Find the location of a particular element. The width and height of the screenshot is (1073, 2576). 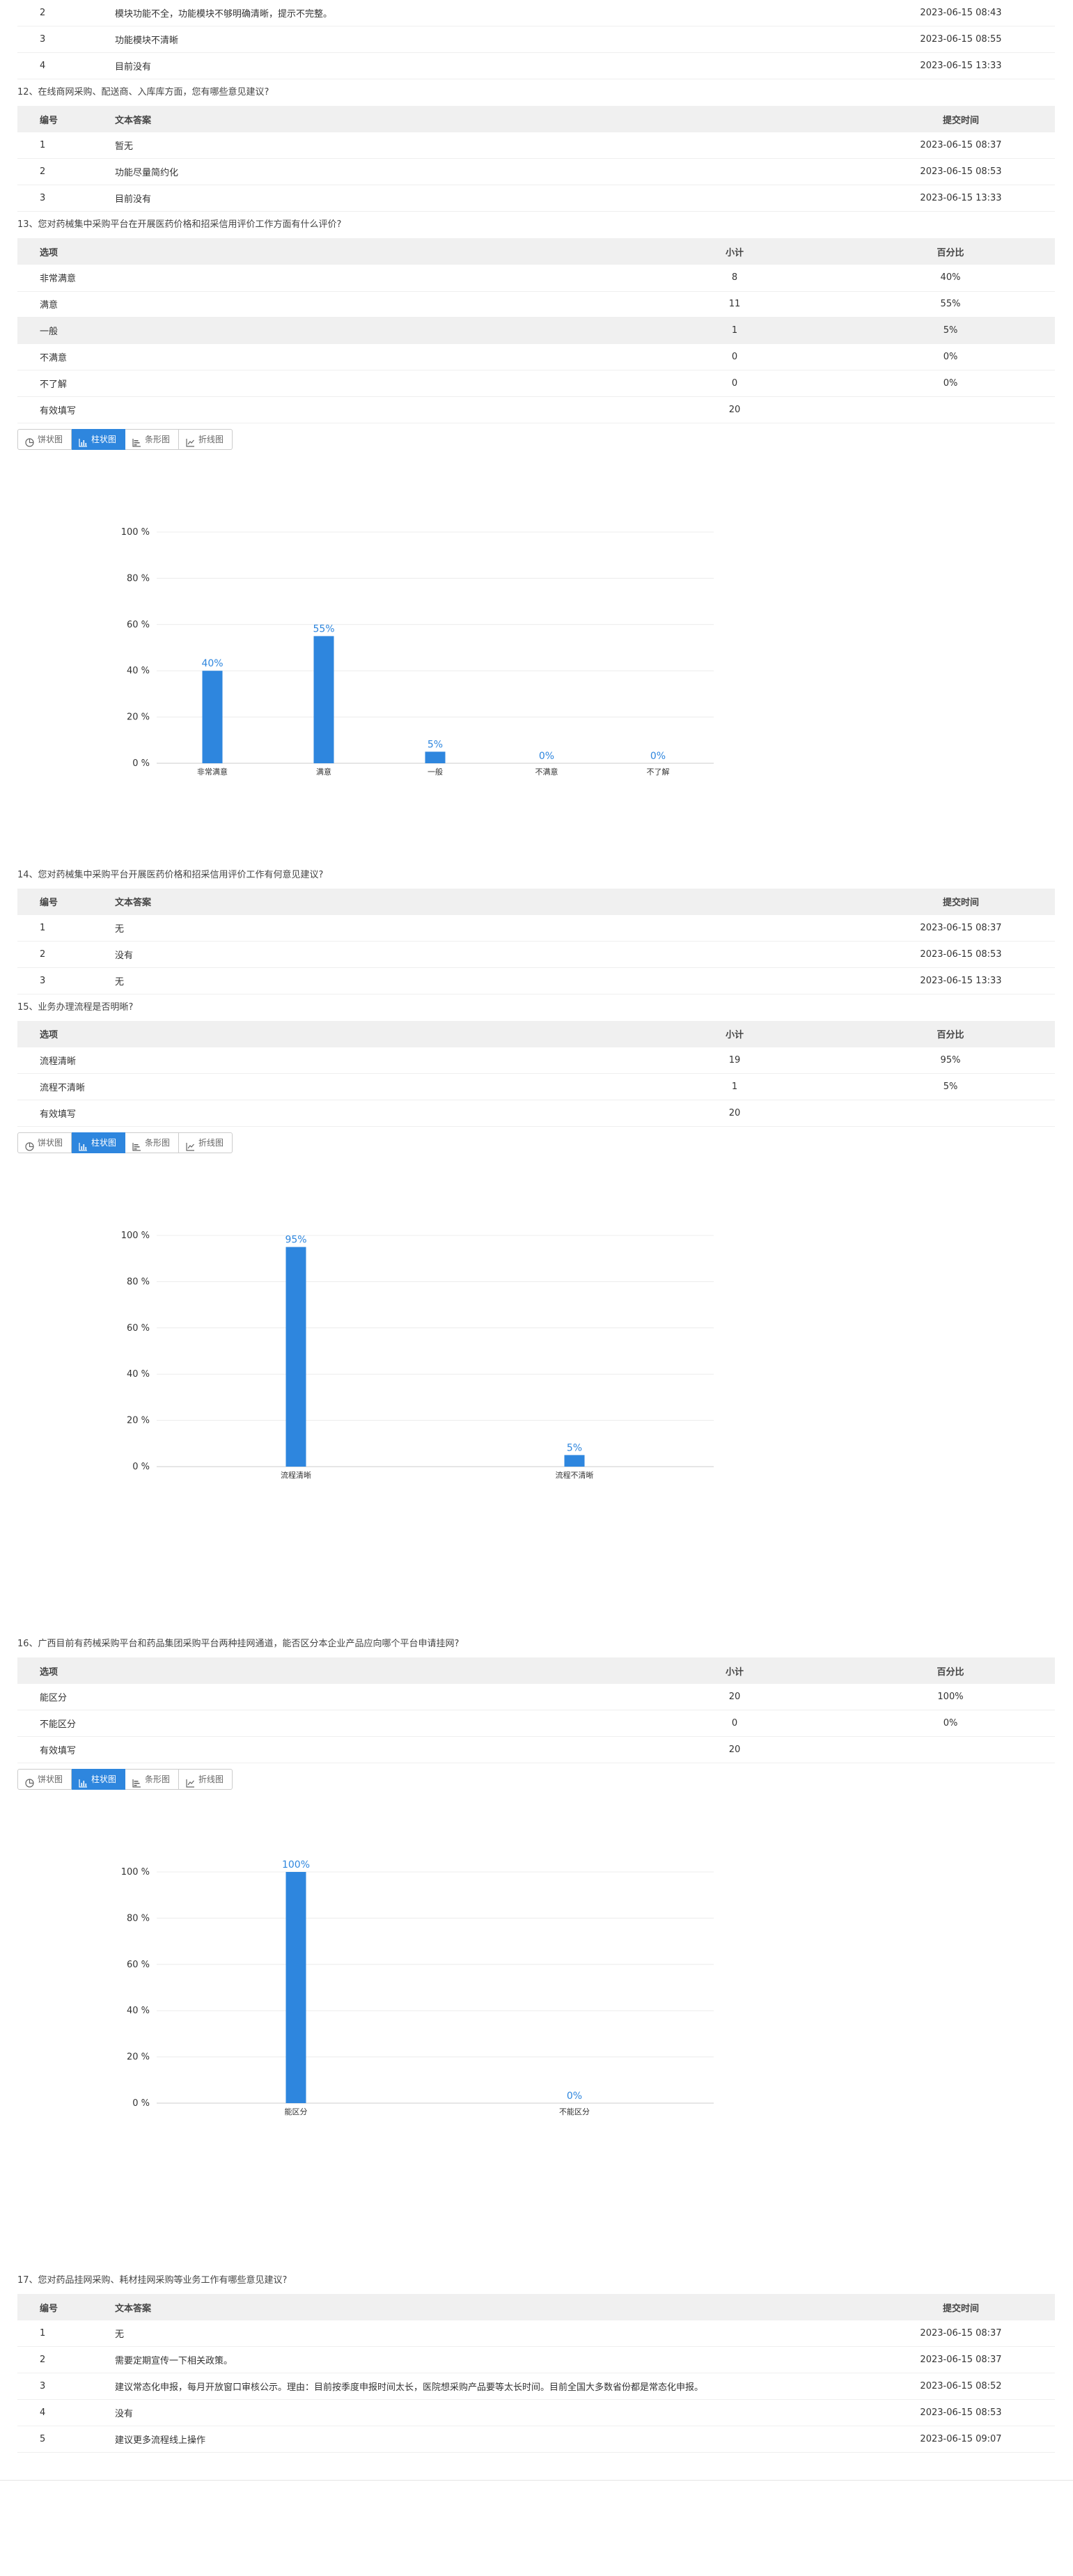

table-row: 4 目前没有 2023-06-15 13:33 is located at coordinates (536, 66).